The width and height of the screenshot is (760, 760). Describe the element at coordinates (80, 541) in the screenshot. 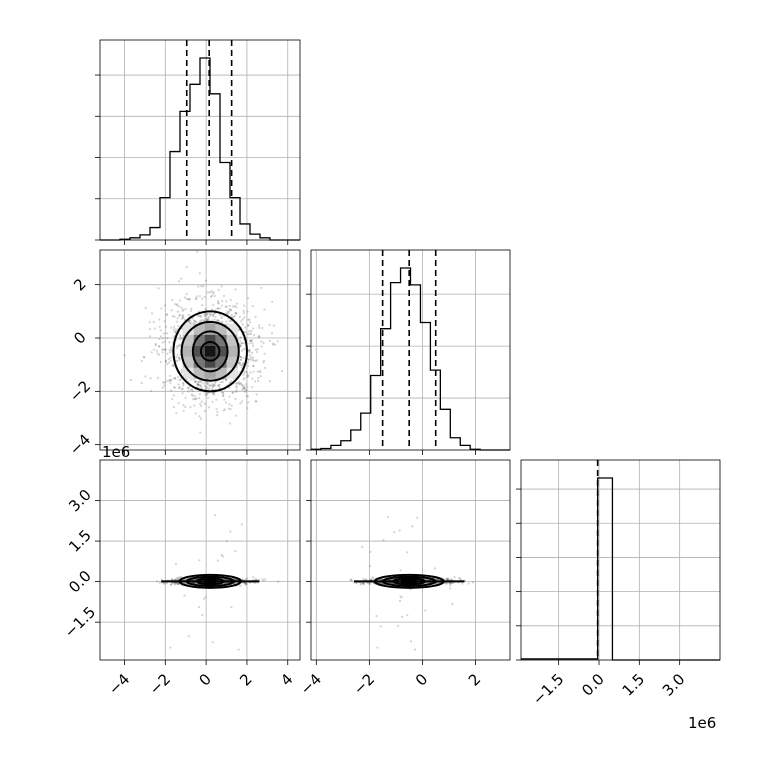

I see `y-tick-label: 1.5` at that location.